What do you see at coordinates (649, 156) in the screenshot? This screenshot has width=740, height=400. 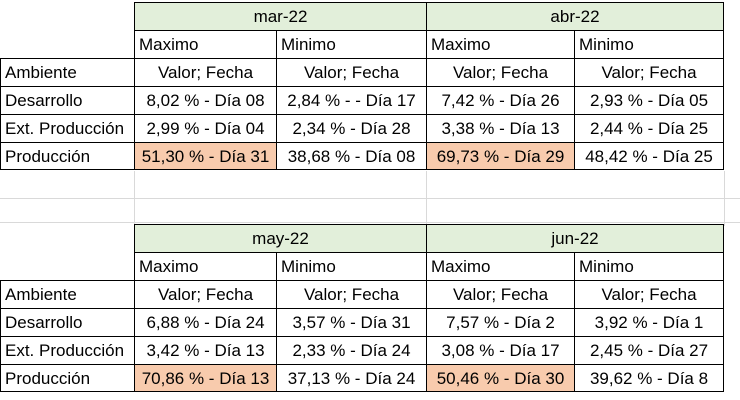 I see `data-cell: 48,42 % - Día 25` at bounding box center [649, 156].